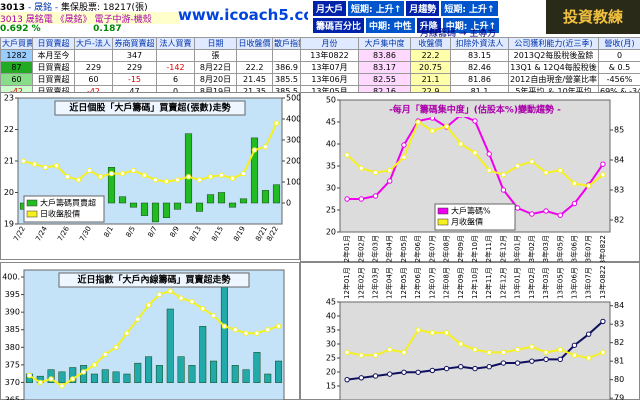  What do you see at coordinates (431, 283) in the screenshot?
I see `x-tick-label: 12年07月` at bounding box center [431, 283].